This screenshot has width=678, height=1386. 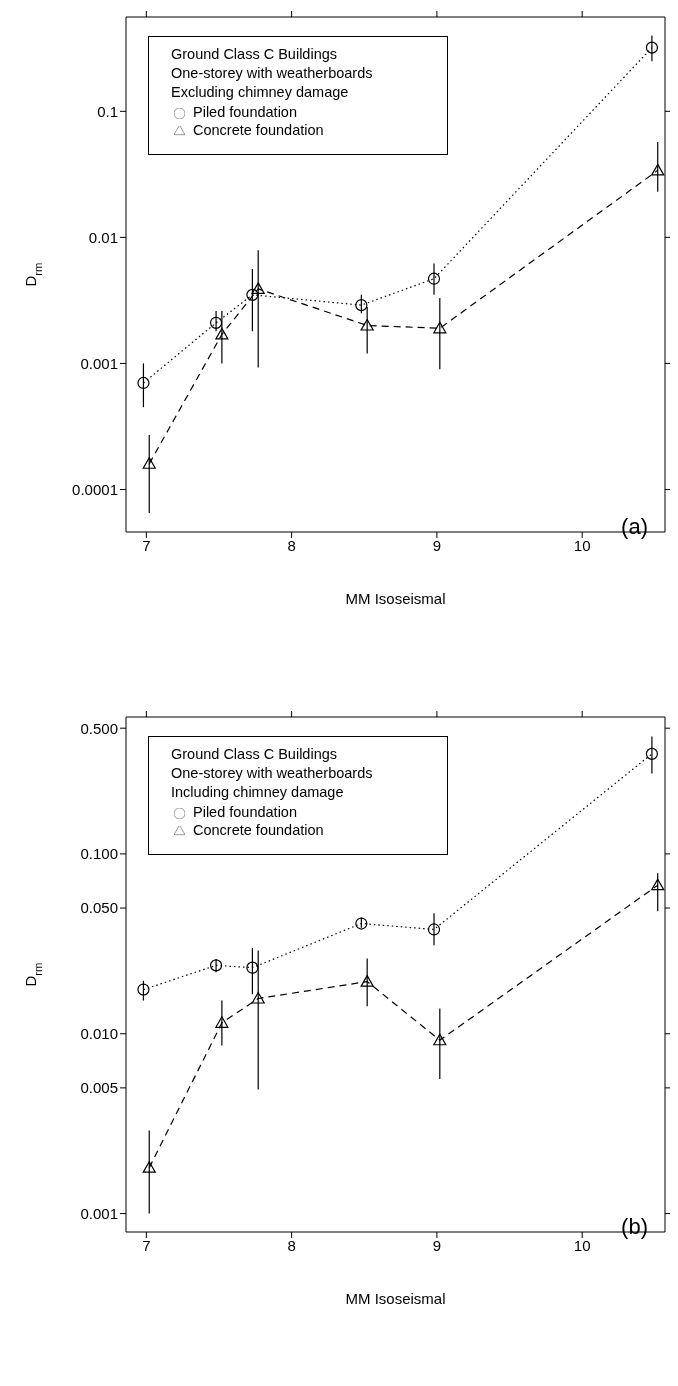 What do you see at coordinates (99, 1088) in the screenshot?
I see `y-tick-label: 0.005` at bounding box center [99, 1088].